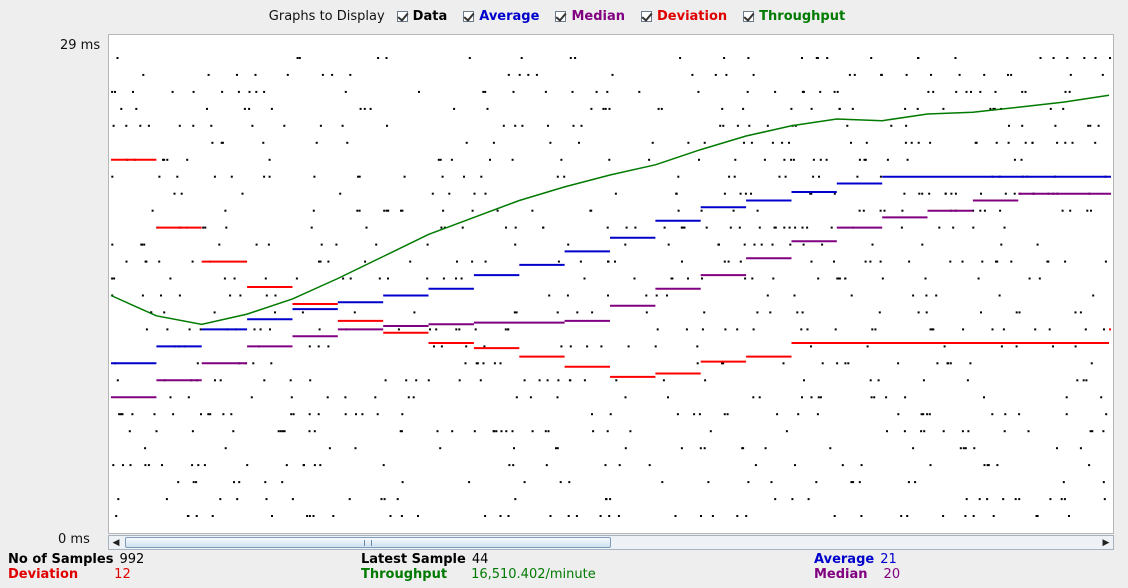 Image resolution: width=1128 pixels, height=588 pixels. I want to click on horizontal-scrollbar: ◀ ▶, so click(611, 542).